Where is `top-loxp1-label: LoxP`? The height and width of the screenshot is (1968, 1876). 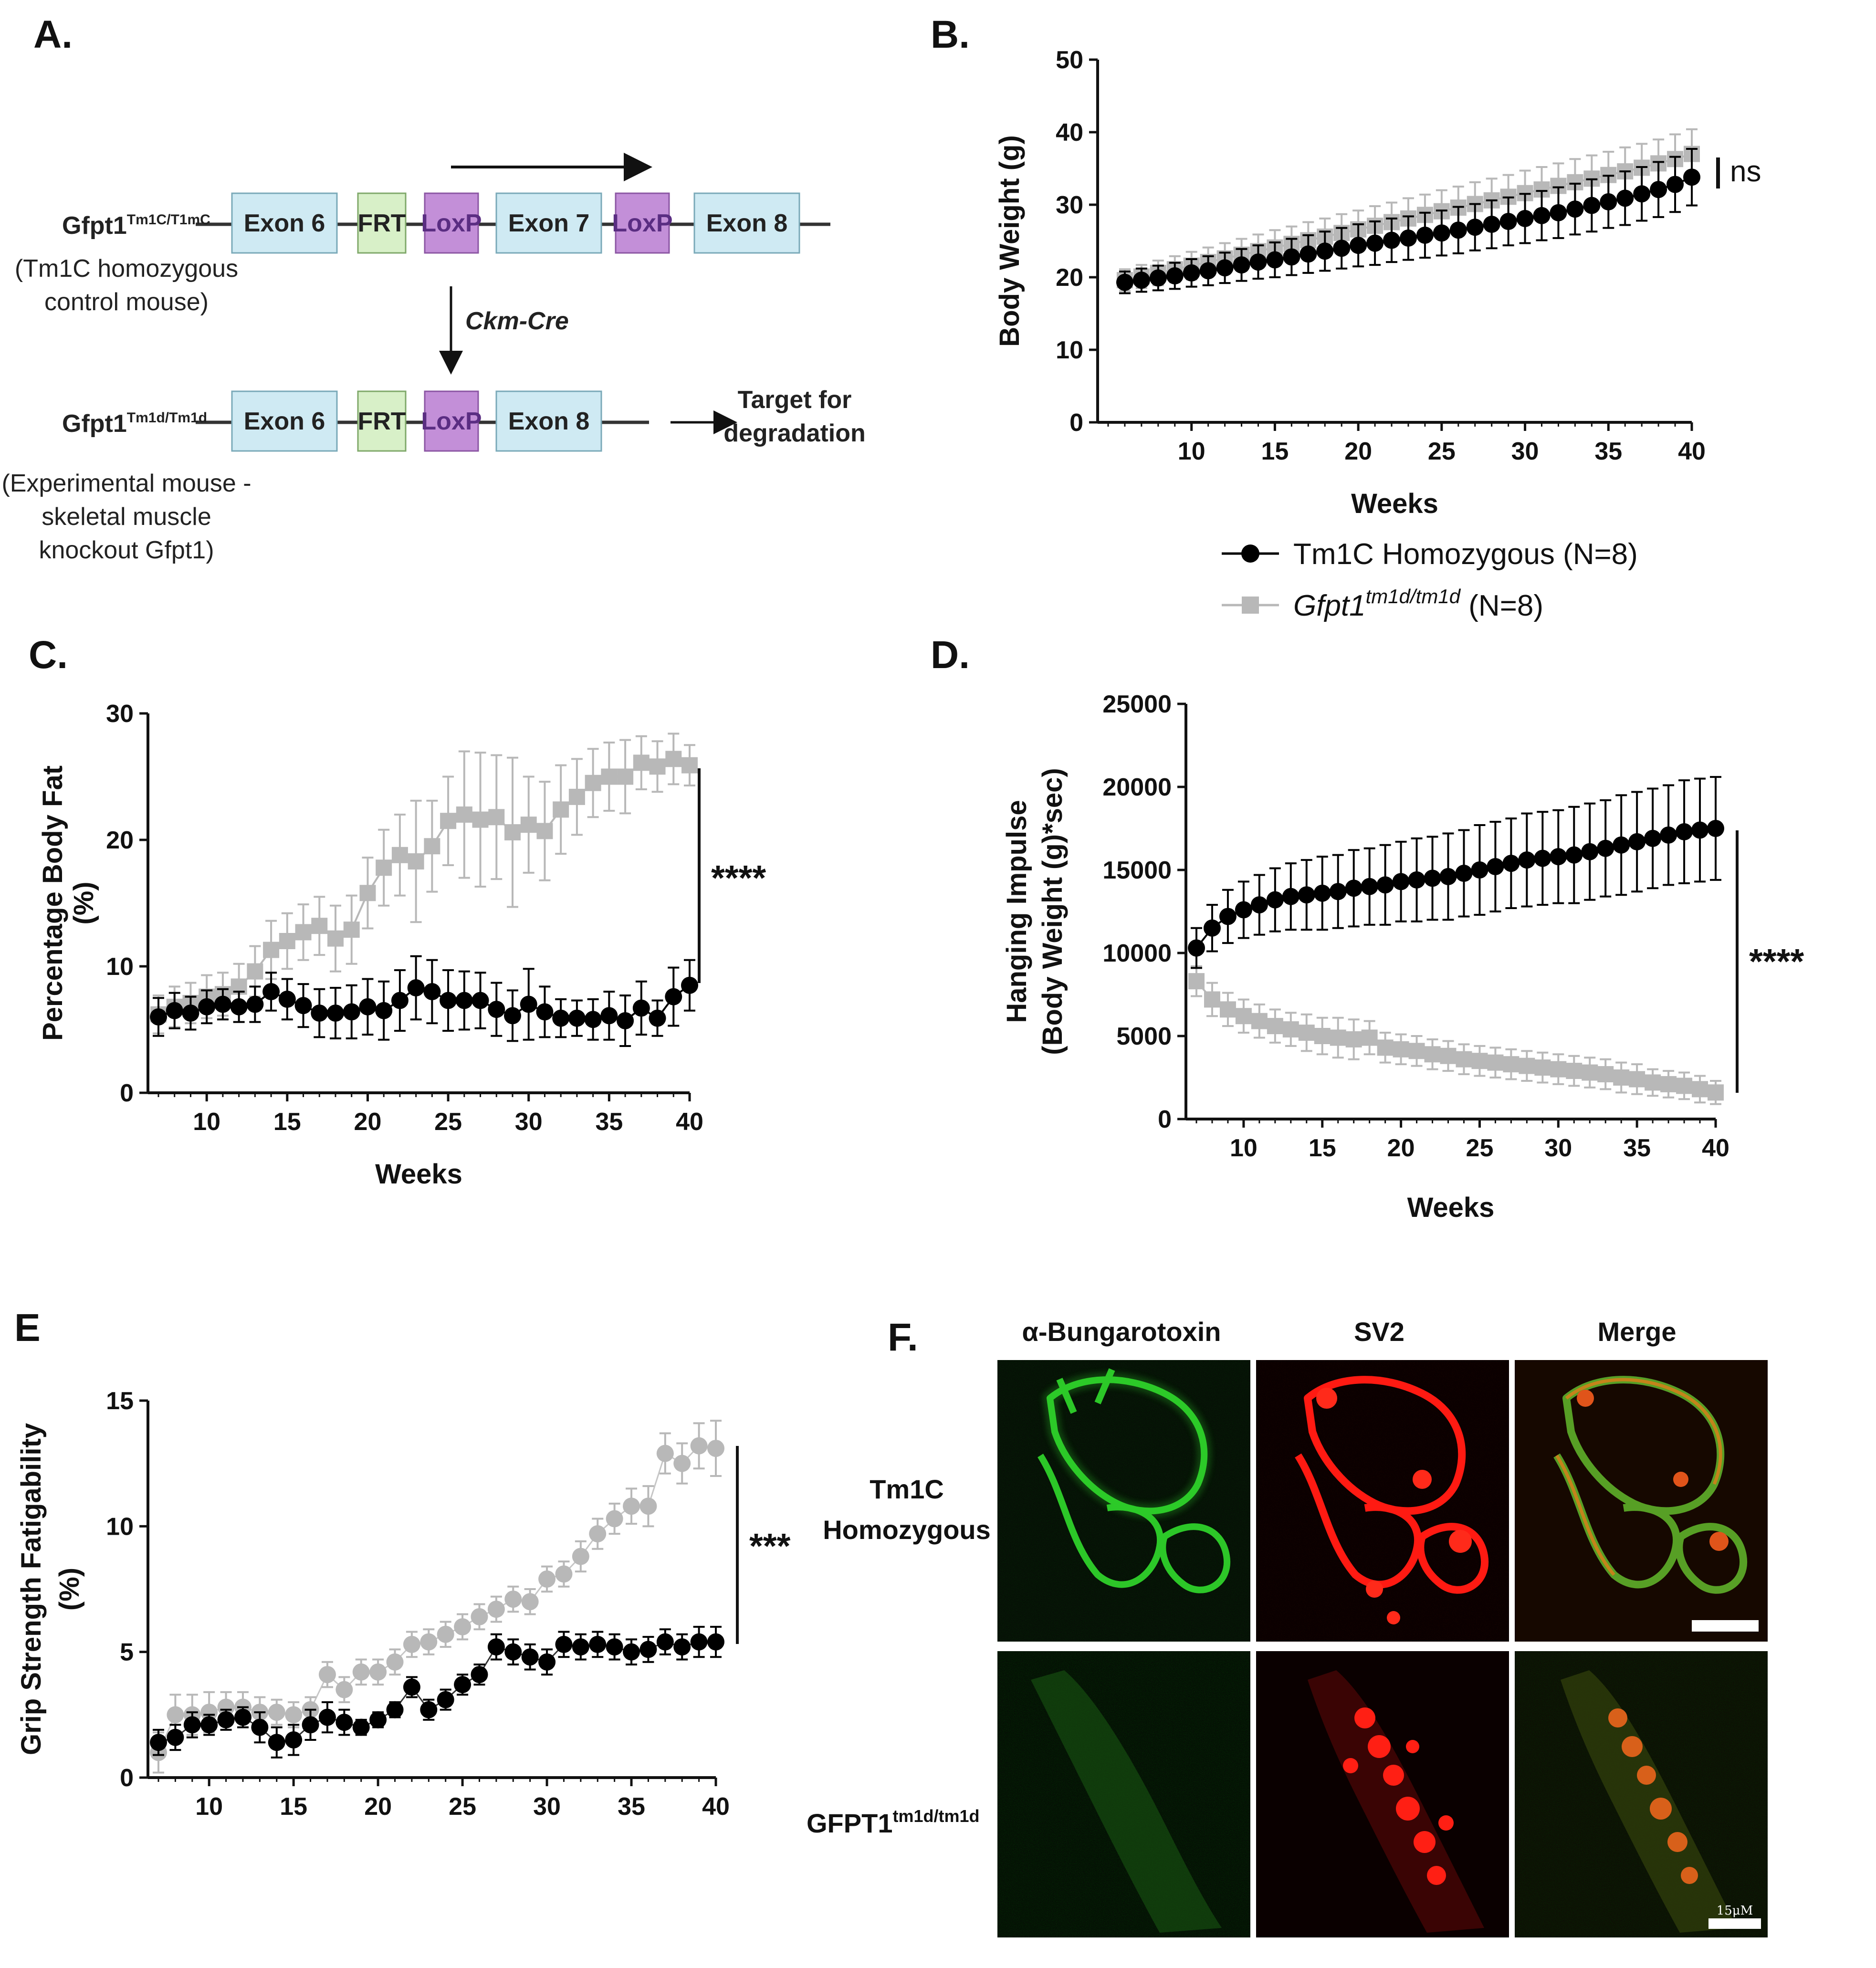
top-loxp1-label: LoxP is located at coordinates (451, 223).